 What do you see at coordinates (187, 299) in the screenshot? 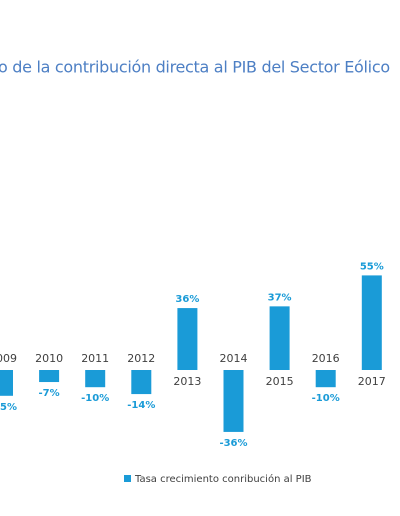
I see `value-label: 36%` at bounding box center [187, 299].